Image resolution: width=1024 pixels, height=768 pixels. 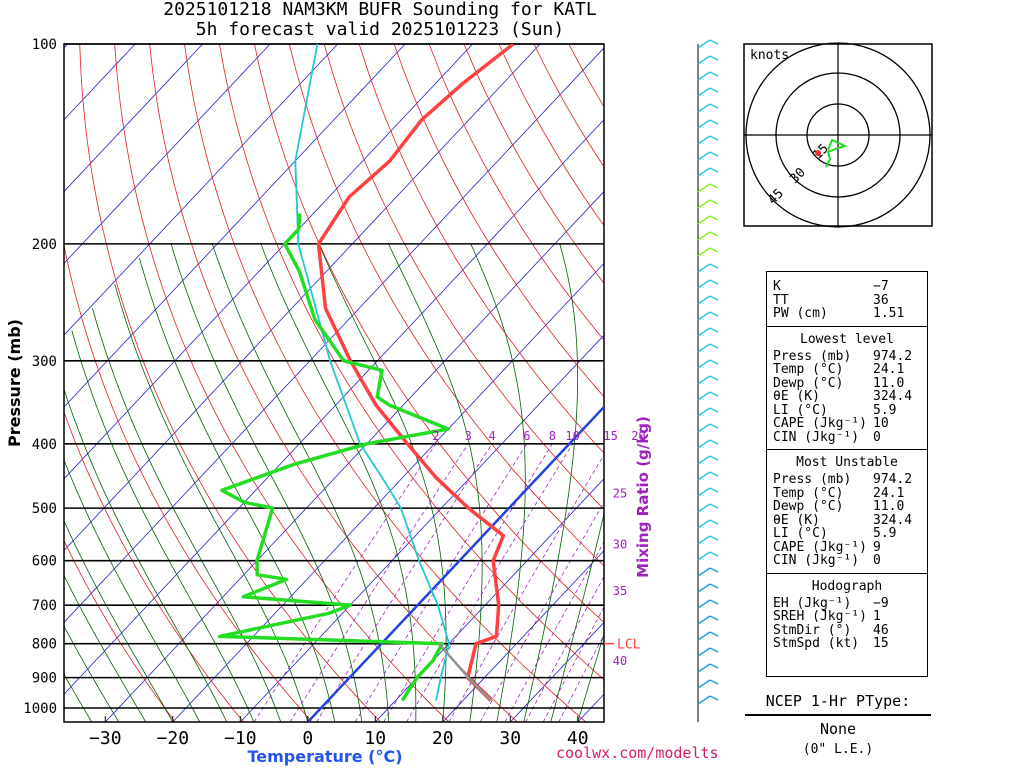 I want to click on dewpoint-profile-line, so click(x=334, y=457).